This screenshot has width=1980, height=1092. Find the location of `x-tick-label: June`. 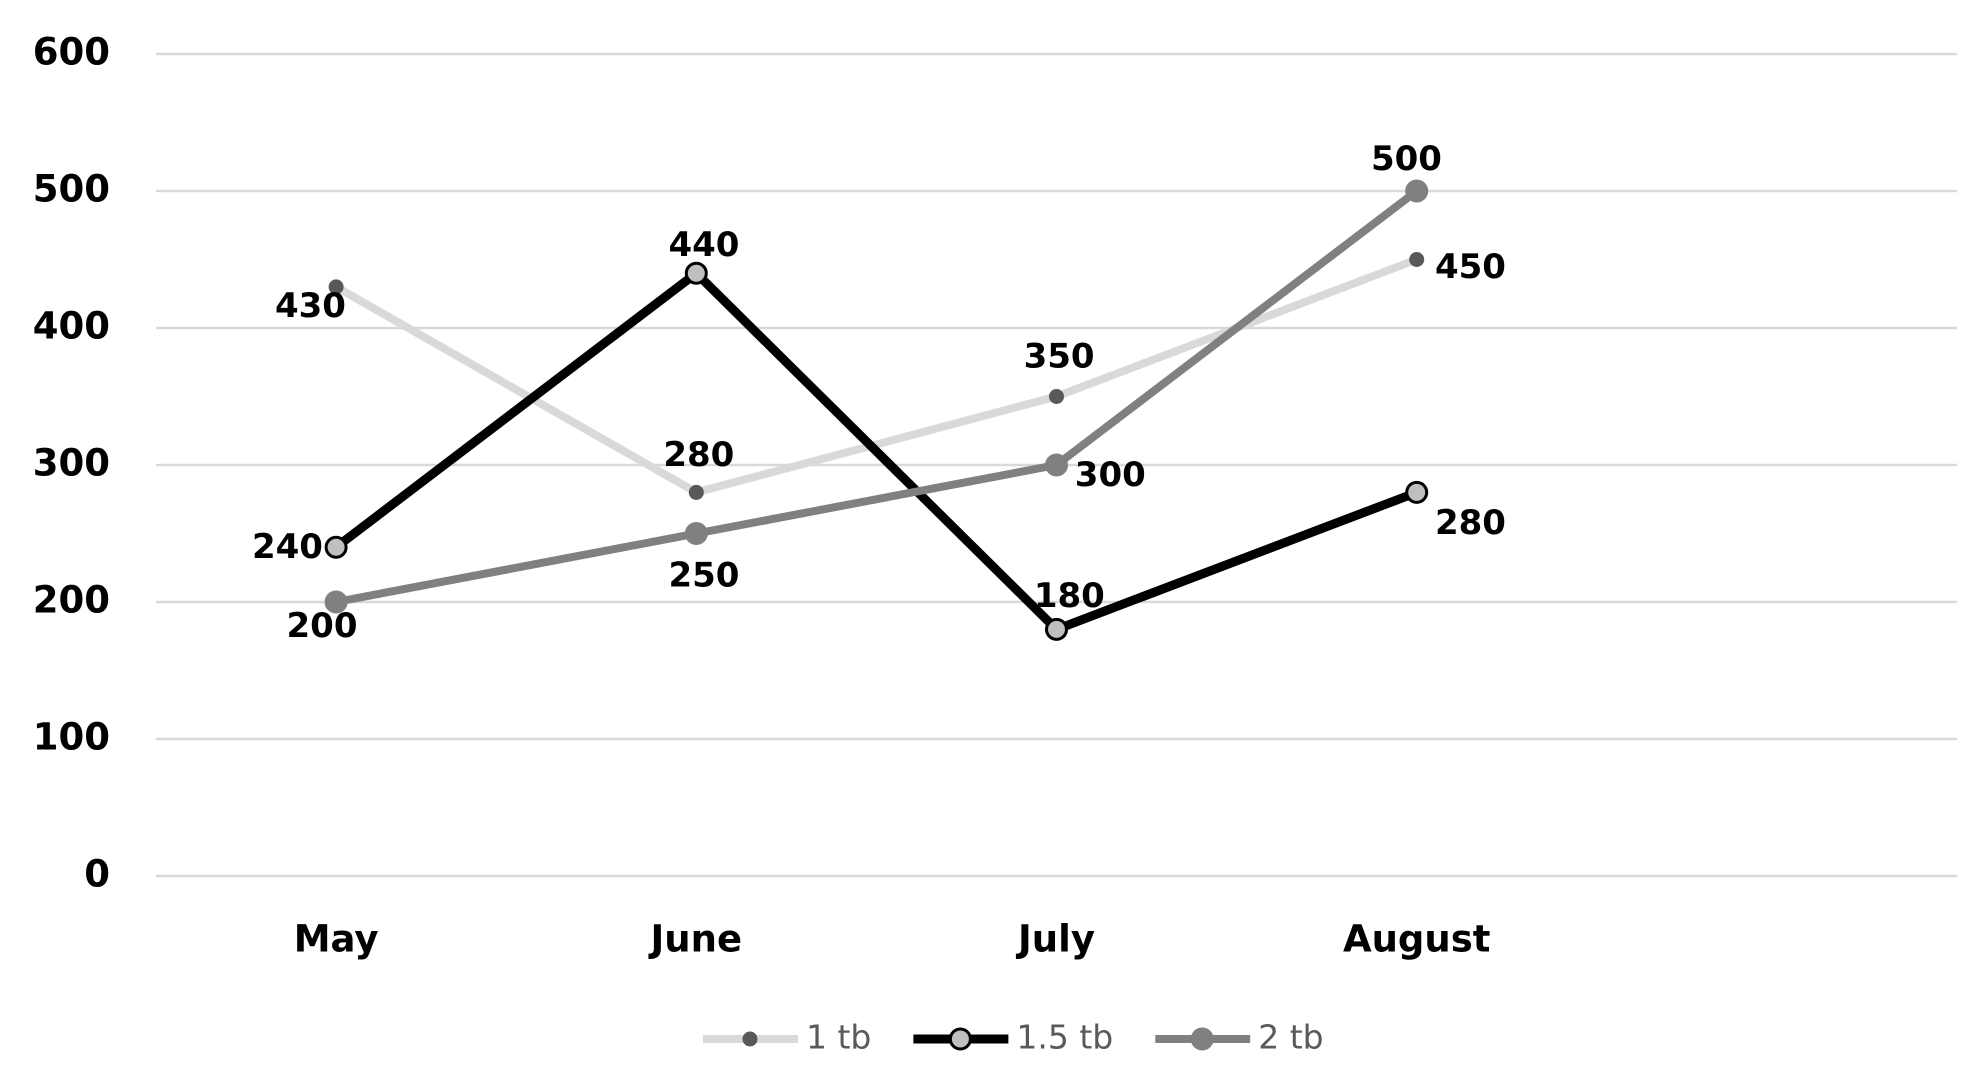

x-tick-label: June is located at coordinates (695, 939).